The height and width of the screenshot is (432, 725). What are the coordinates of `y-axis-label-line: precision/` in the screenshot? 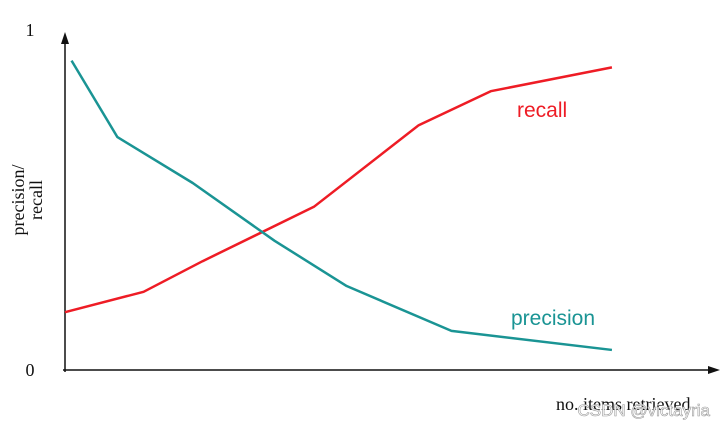 It's located at (18, 200).